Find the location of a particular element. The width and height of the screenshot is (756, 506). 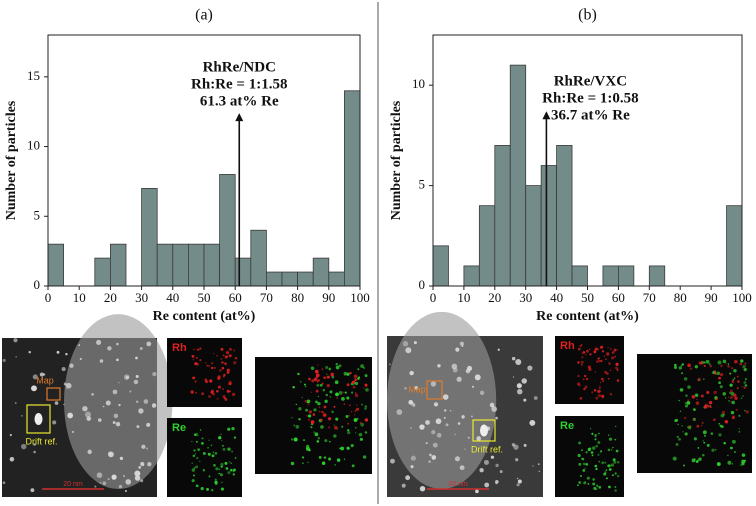

drift-box is located at coordinates (484, 430).